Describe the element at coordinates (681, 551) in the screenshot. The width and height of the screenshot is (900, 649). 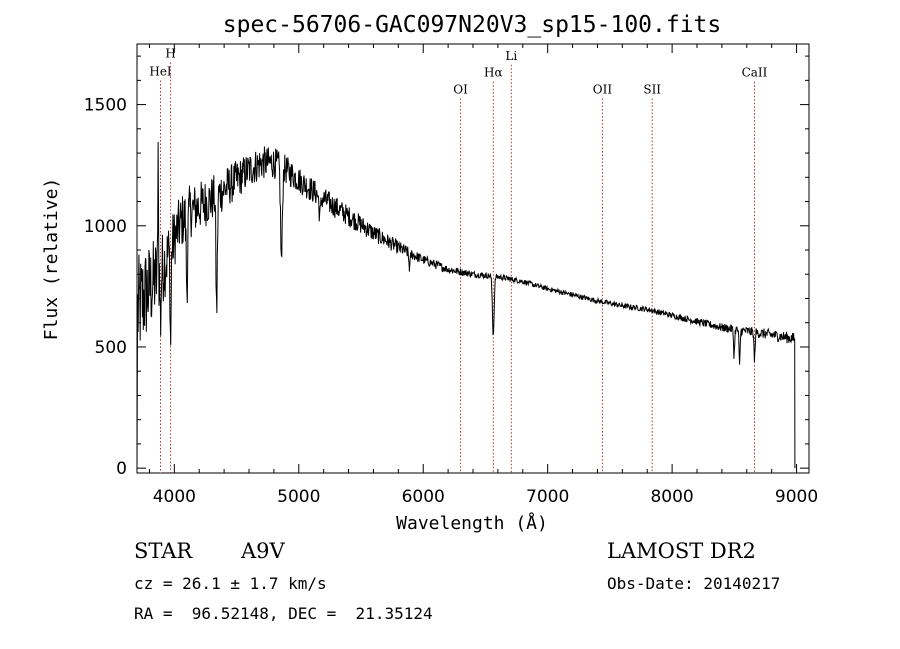
I see `survey-name: LAMOST DR2` at that location.